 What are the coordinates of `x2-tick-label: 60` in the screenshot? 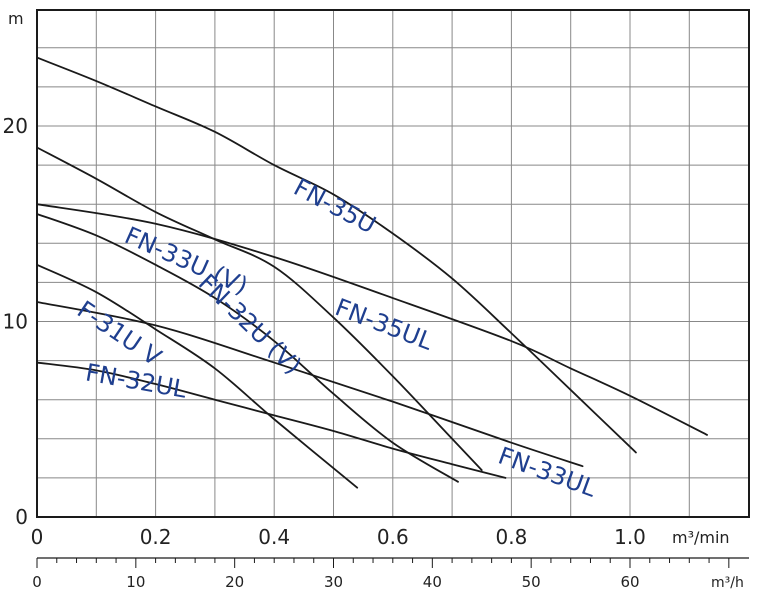 It's located at (629, 582).